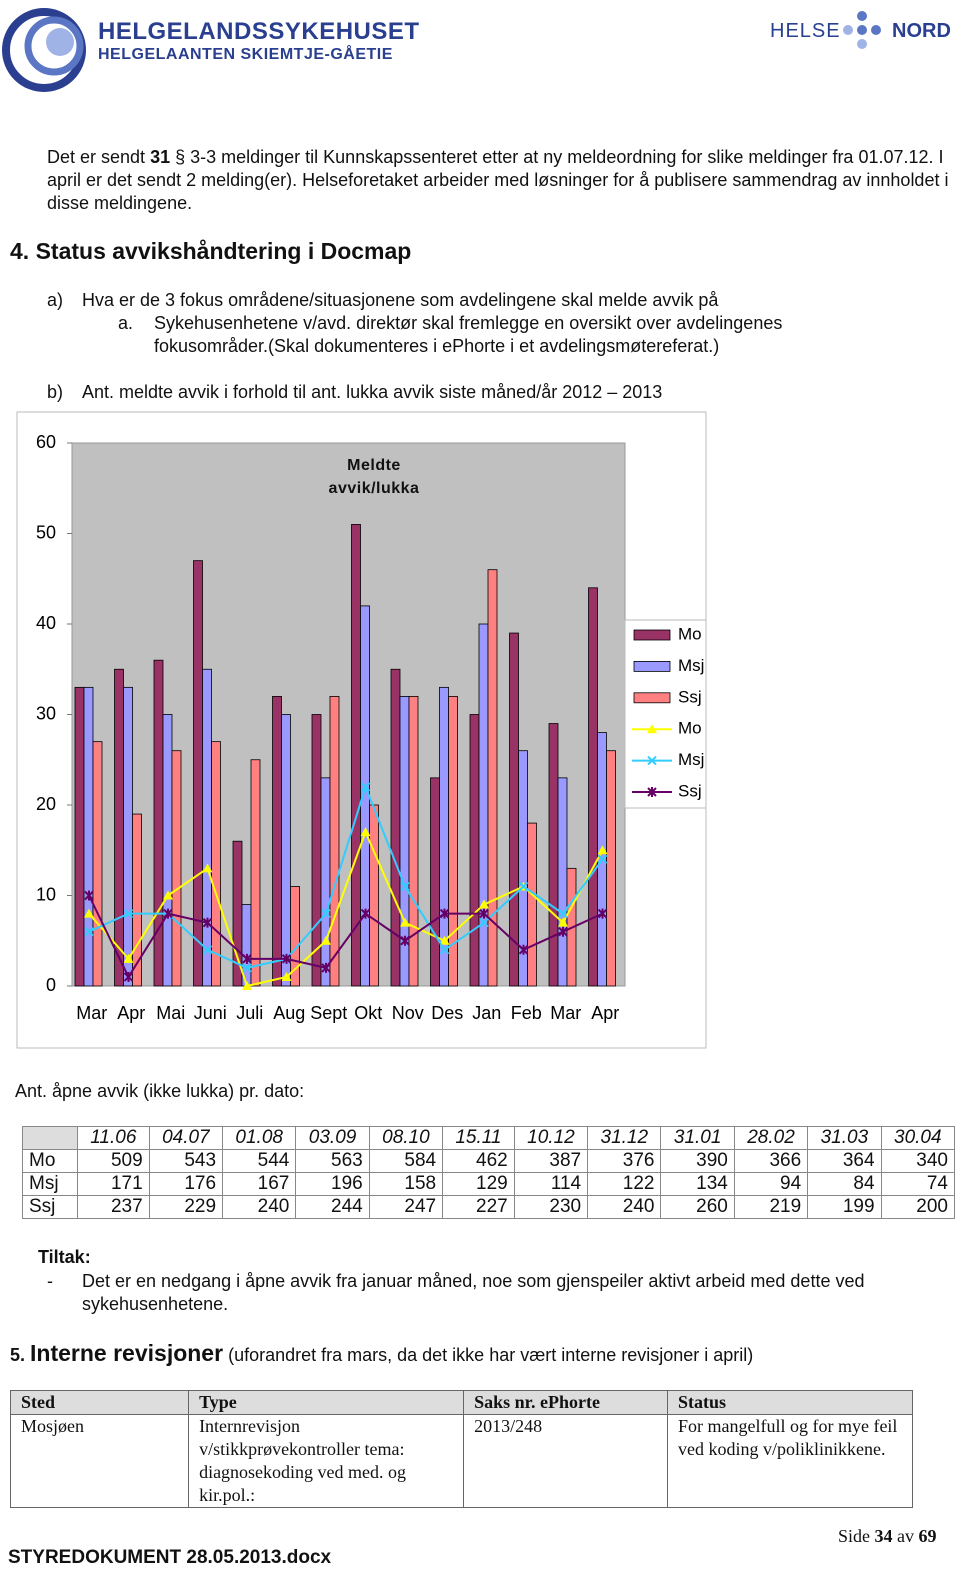 This screenshot has height=1574, width=960. I want to click on x-tick-label: Nov, so click(408, 1013).